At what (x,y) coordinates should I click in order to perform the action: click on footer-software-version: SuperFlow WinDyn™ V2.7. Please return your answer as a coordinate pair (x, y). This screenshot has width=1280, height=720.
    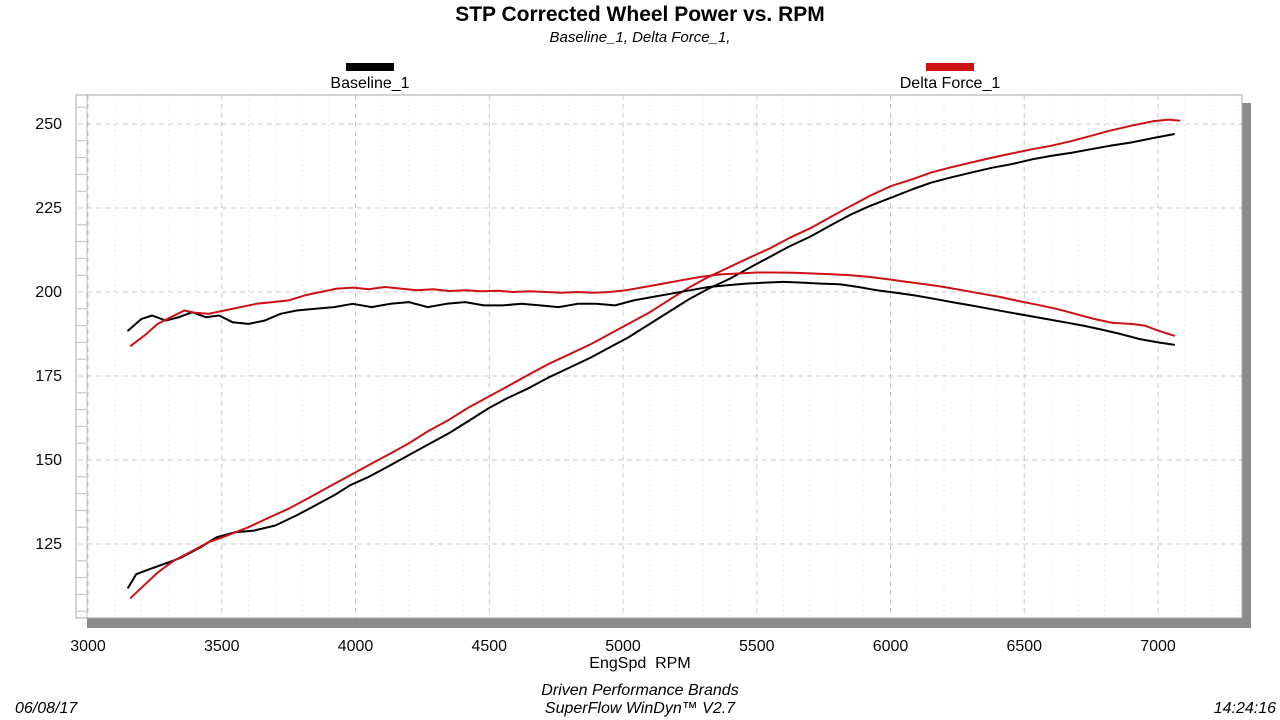
    Looking at the image, I should click on (640, 708).